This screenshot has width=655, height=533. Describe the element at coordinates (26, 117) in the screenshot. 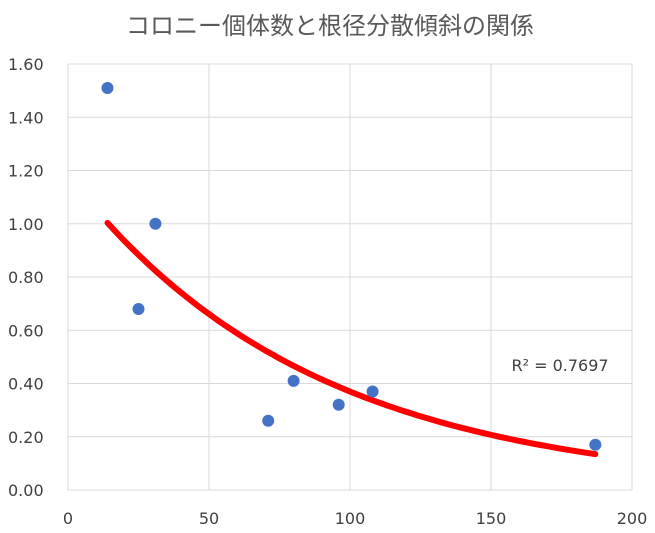

I see `y-tick-label: 1.40` at that location.